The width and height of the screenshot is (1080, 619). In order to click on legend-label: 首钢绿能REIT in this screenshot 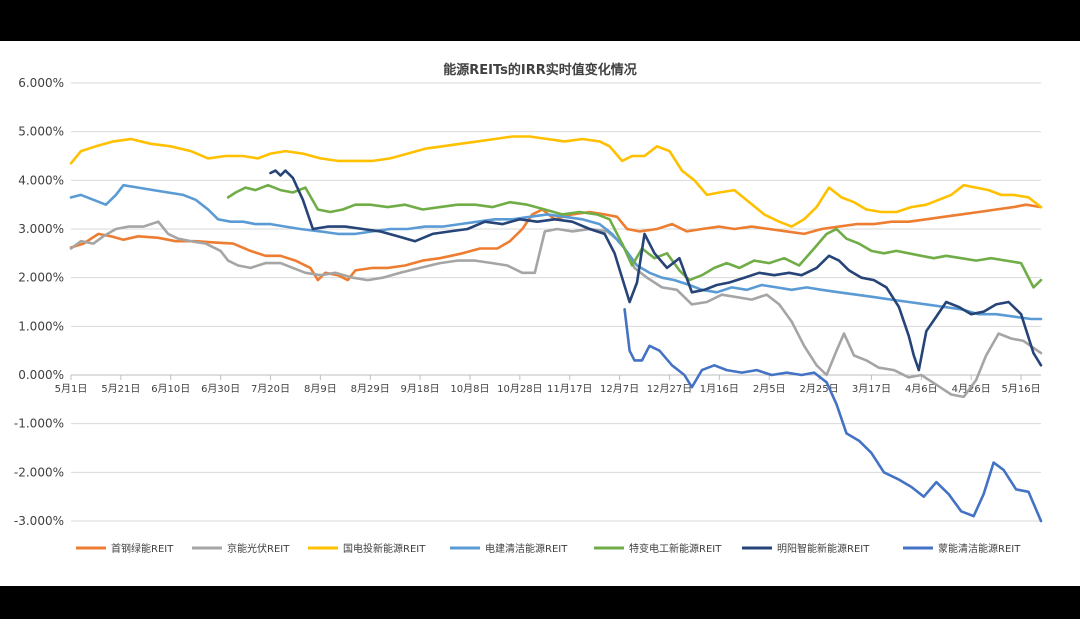, I will do `click(142, 548)`.